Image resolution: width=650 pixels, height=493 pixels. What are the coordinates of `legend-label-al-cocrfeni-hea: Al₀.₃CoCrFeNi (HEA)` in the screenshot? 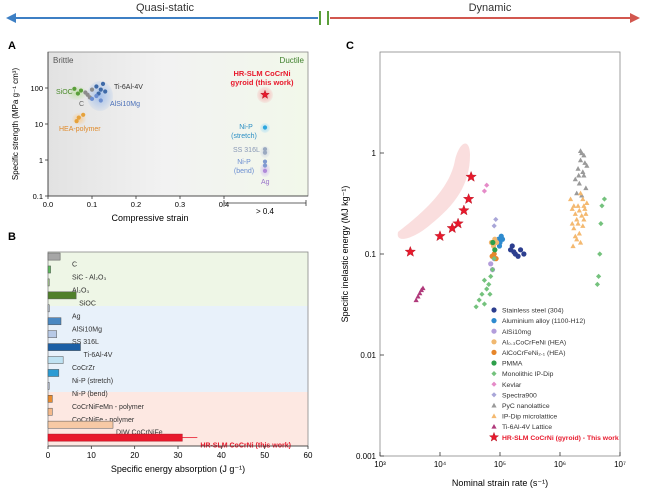 It's located at (534, 342).